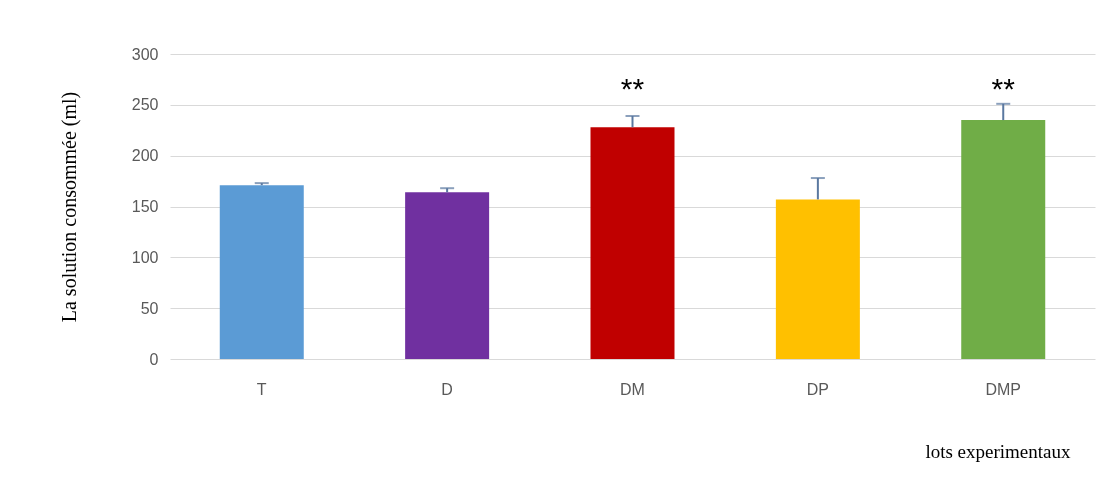 The image size is (1102, 487). Describe the element at coordinates (145, 105) in the screenshot. I see `y-tick-label: 250` at that location.